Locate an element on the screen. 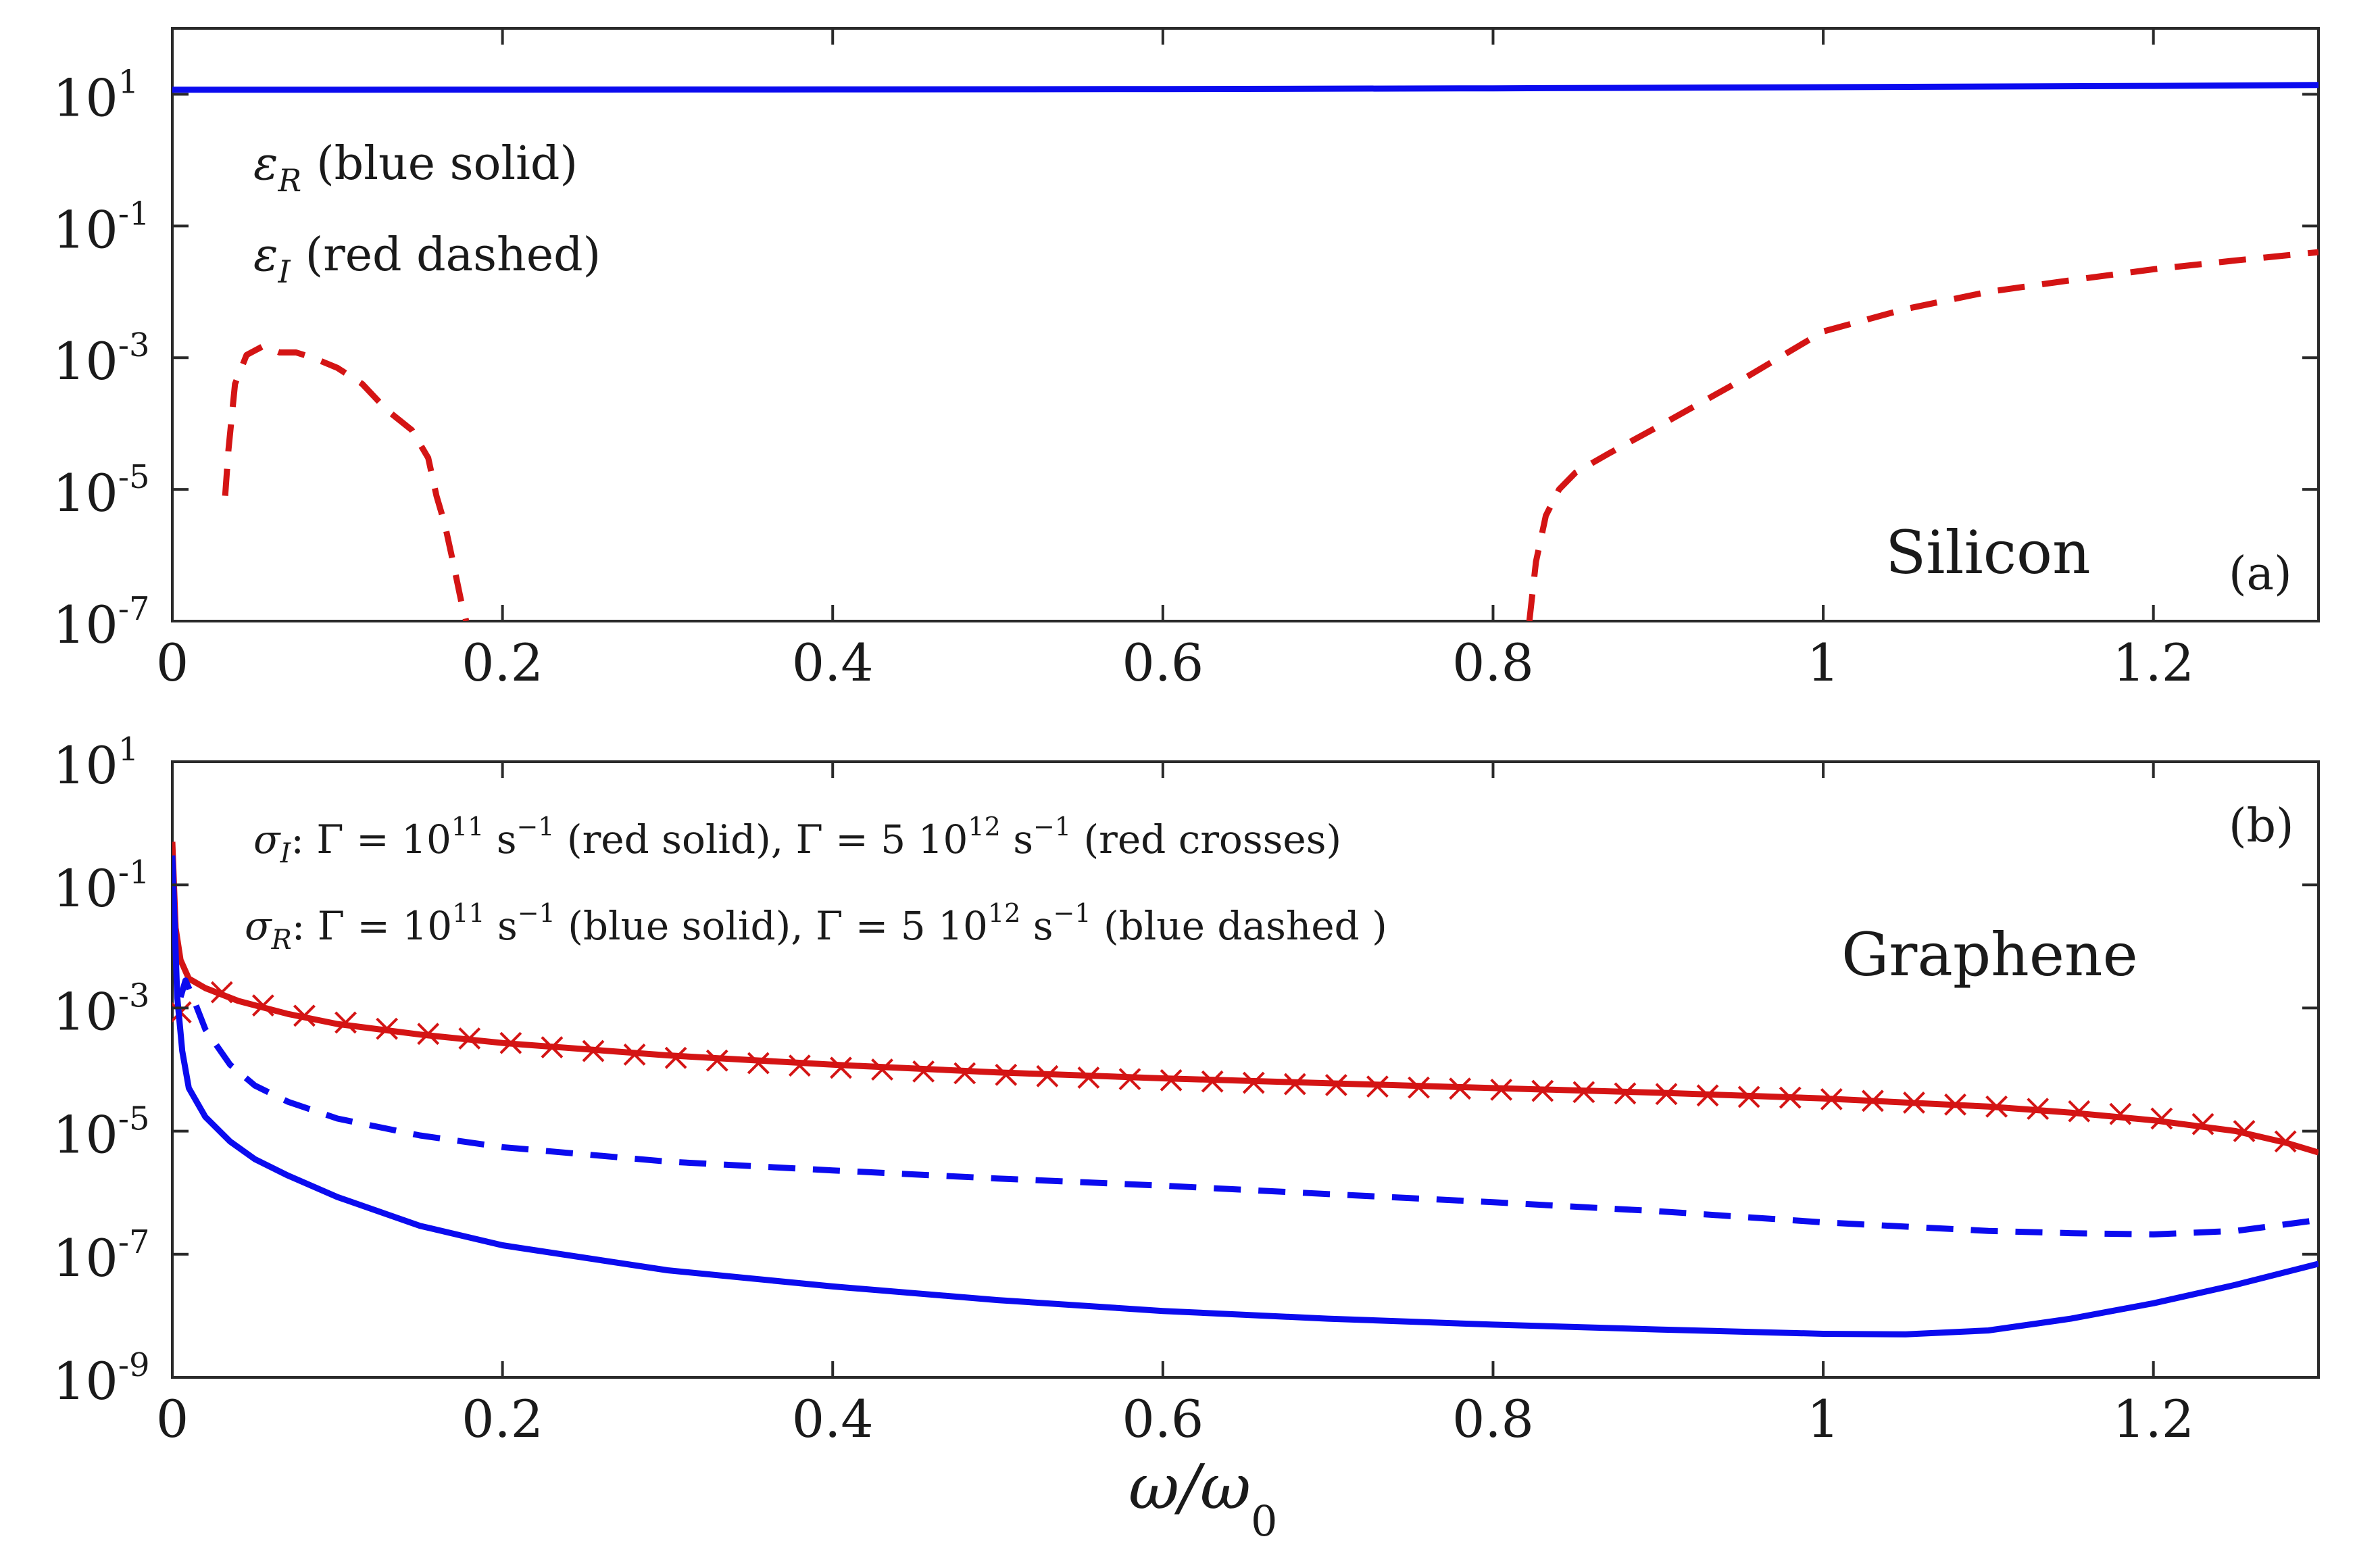 This screenshot has width=2380, height=1543. panel-b-ytick-exp-1: -1 is located at coordinates (134, 872).